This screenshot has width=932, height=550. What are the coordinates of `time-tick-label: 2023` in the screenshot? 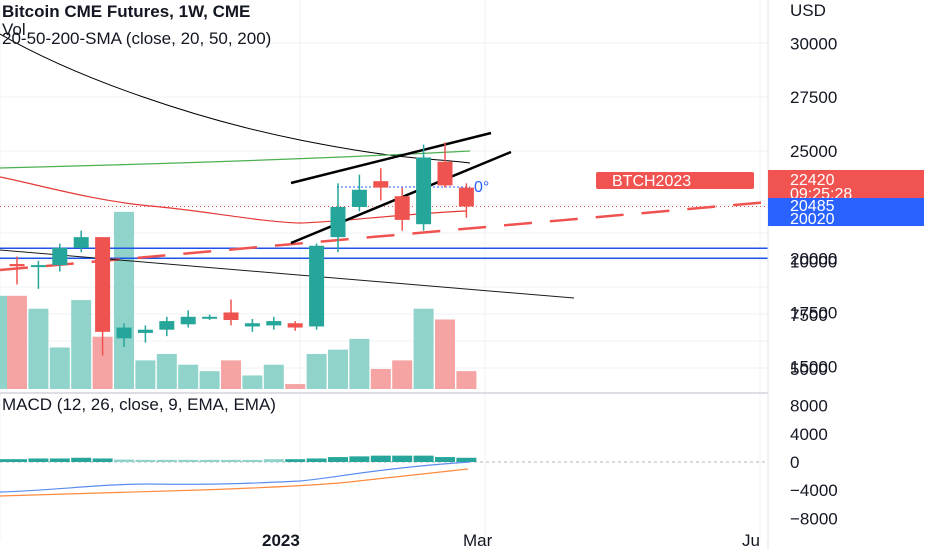 It's located at (281, 540).